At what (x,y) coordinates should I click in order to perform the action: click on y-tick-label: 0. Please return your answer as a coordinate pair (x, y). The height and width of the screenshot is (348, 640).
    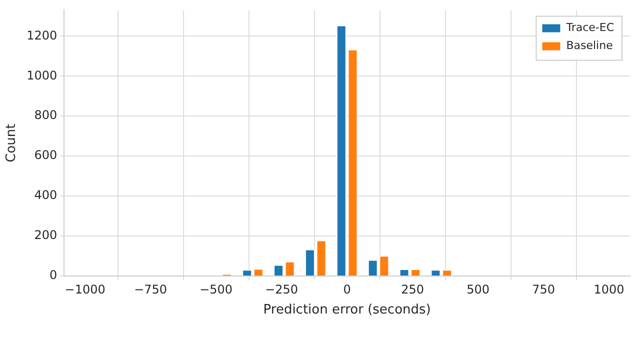
    Looking at the image, I should click on (54, 275).